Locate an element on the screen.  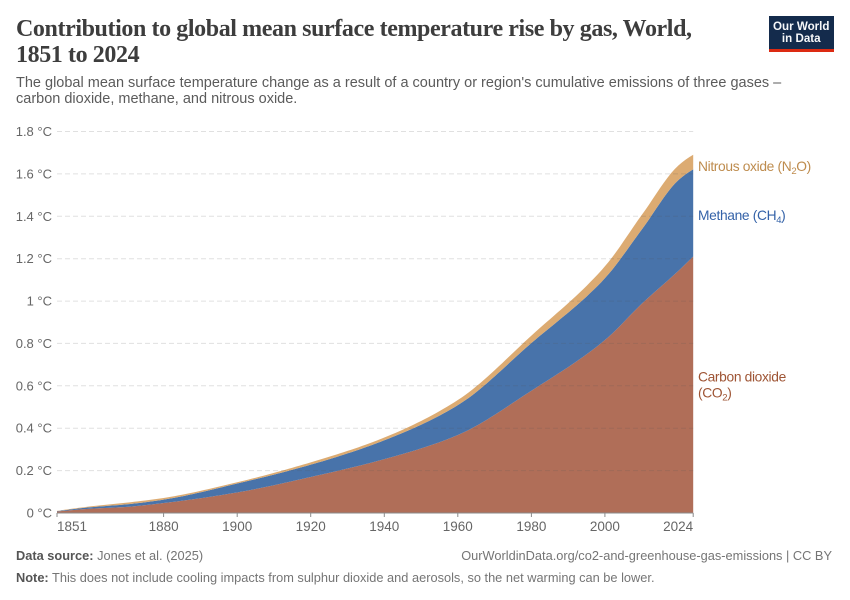
svg-text: 2000 is located at coordinates (605, 526).